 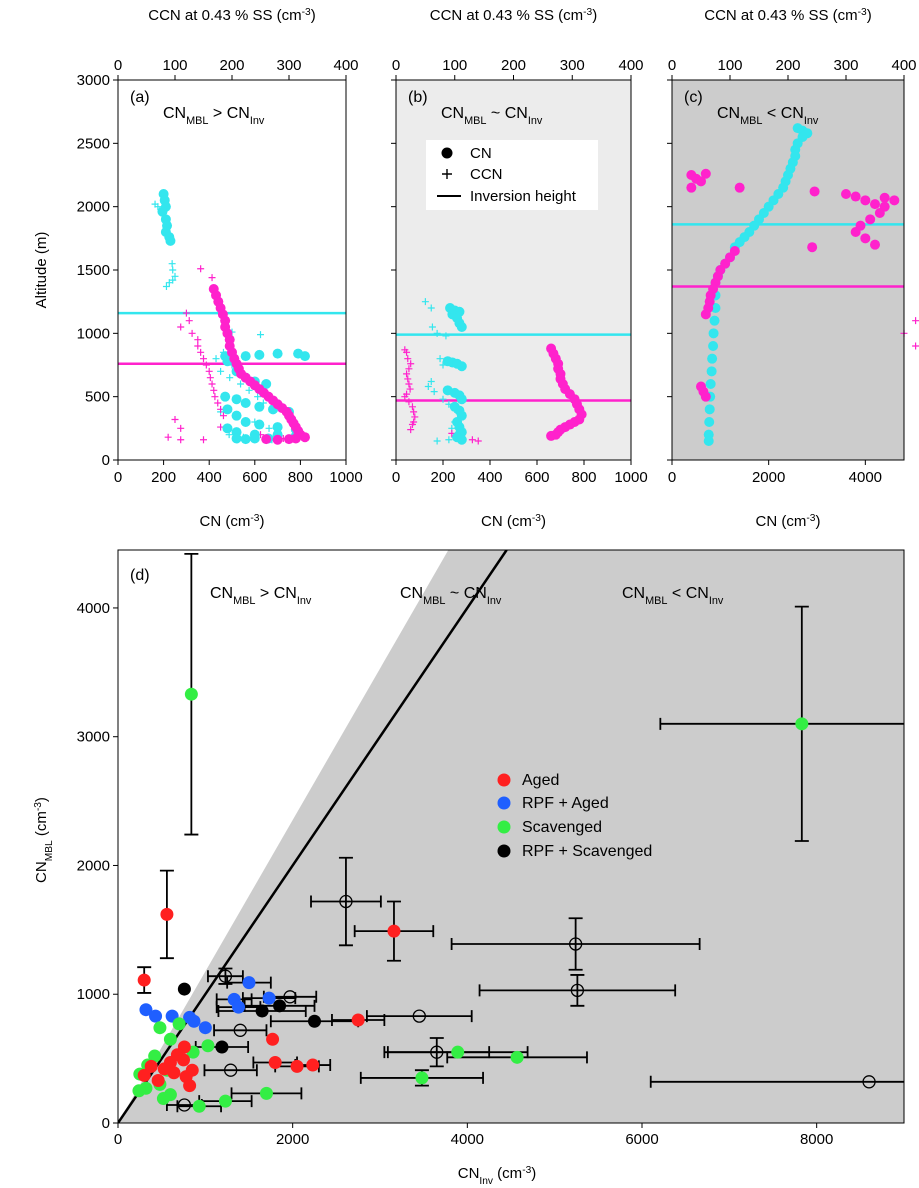 What do you see at coordinates (513, 522) in the screenshot?
I see `x-axis-label: CN (cm-3)` at bounding box center [513, 522].